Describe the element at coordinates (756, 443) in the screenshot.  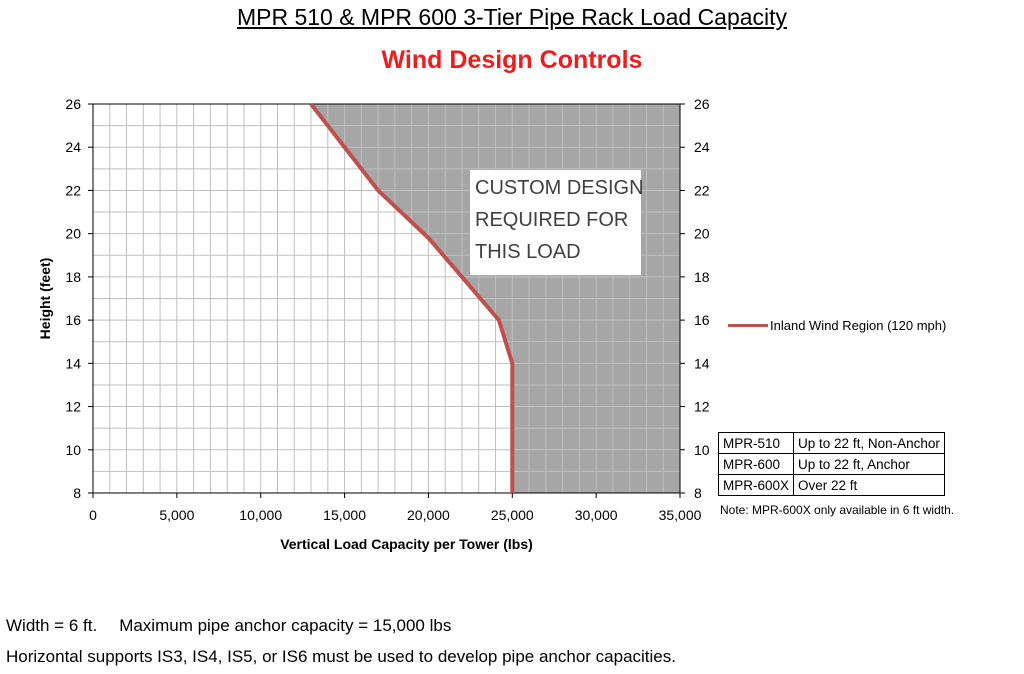
I see `model-name: MPR-510` at that location.